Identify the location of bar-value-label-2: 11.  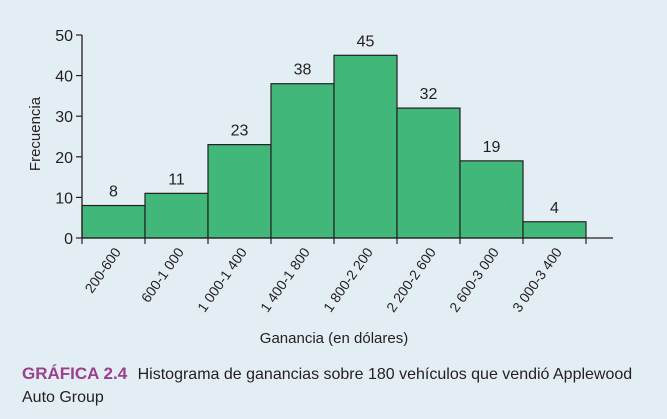
(176, 179).